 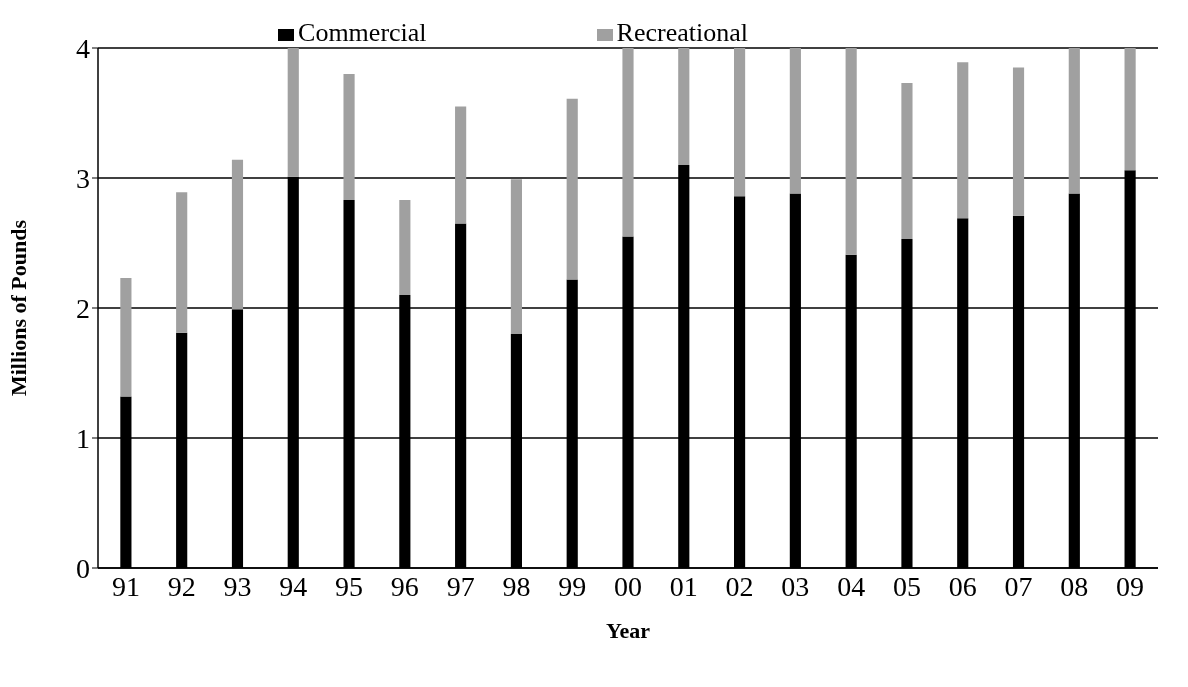 I want to click on y-tick-label: 1, so click(x=83, y=438).